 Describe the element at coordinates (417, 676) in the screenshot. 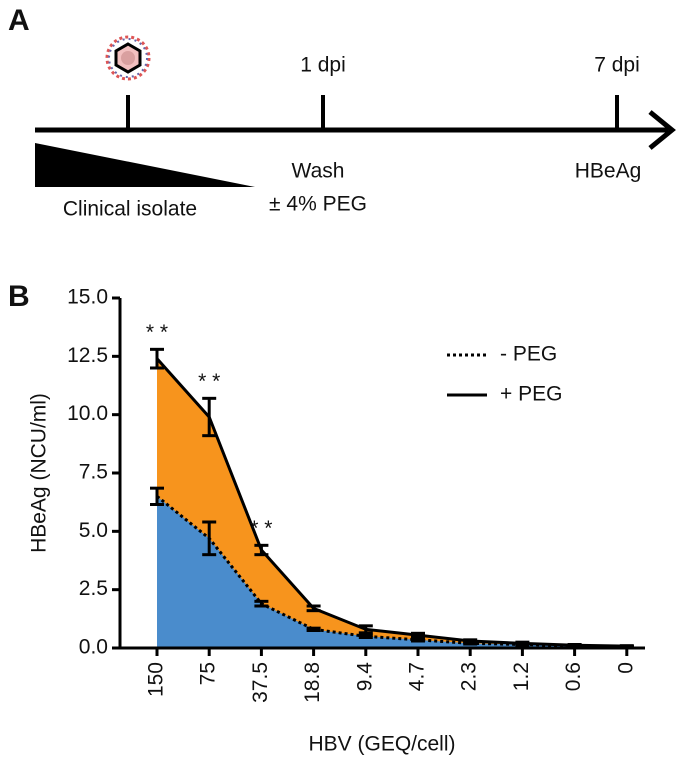

I see `x-tick-label: 4.7` at that location.